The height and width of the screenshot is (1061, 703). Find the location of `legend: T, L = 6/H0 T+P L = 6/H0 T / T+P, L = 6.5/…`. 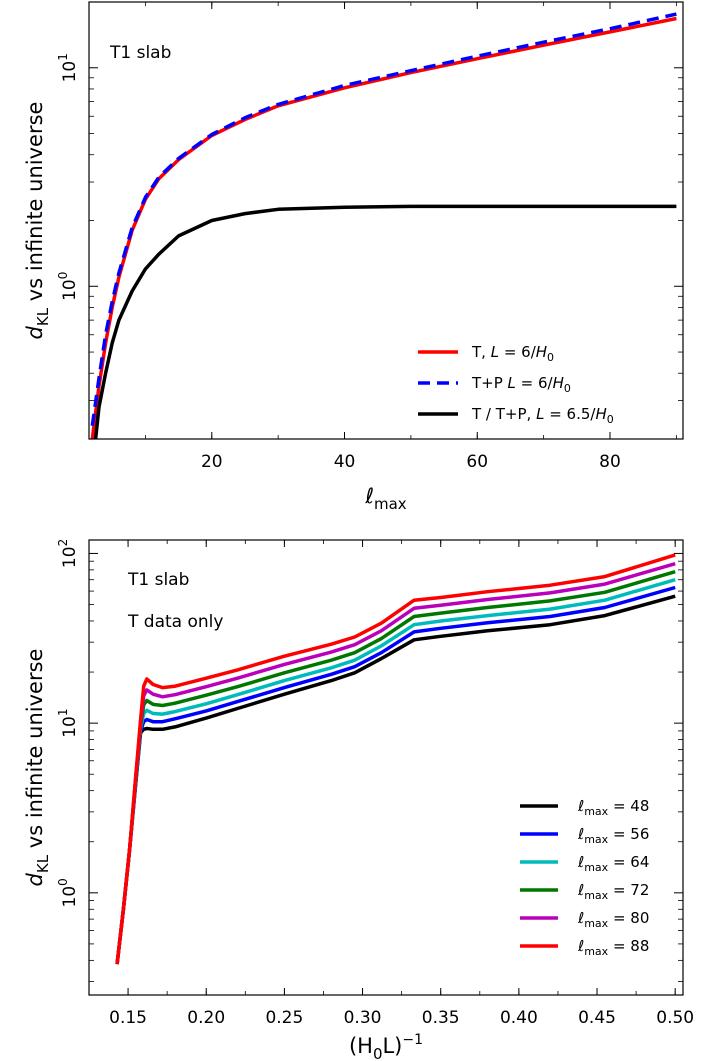

legend: T, L = 6/H0 T+P L = 6/H0 T / T+P, L = 6.5/… is located at coordinates (516, 384).